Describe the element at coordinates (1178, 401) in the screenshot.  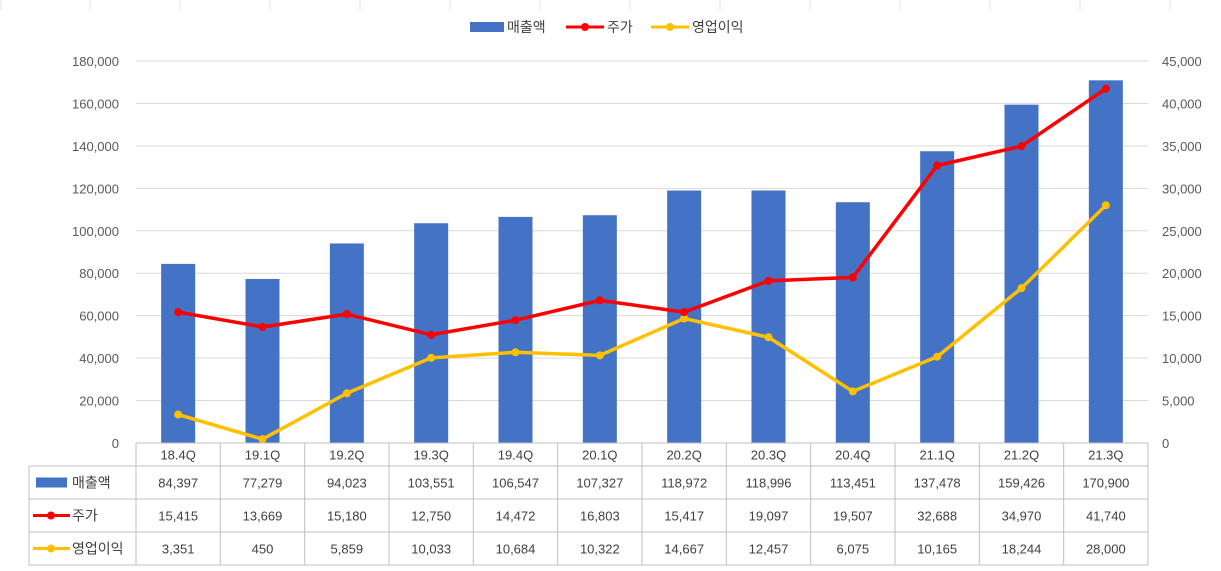
I see `right-axis-tick-label: 5,000` at that location.